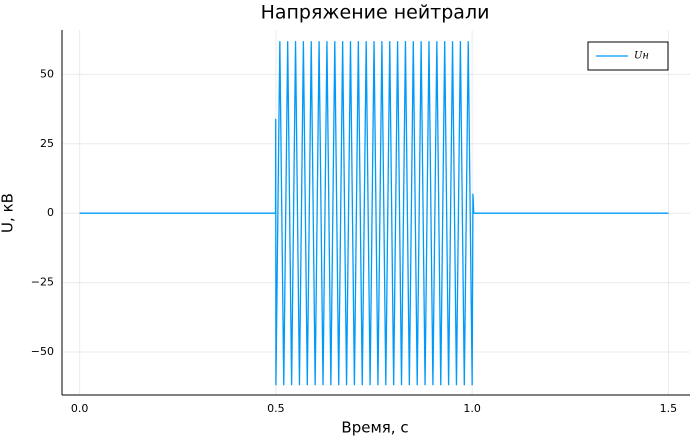  Describe the element at coordinates (80, 408) in the screenshot. I see `x-tick-label: 0.0` at that location.